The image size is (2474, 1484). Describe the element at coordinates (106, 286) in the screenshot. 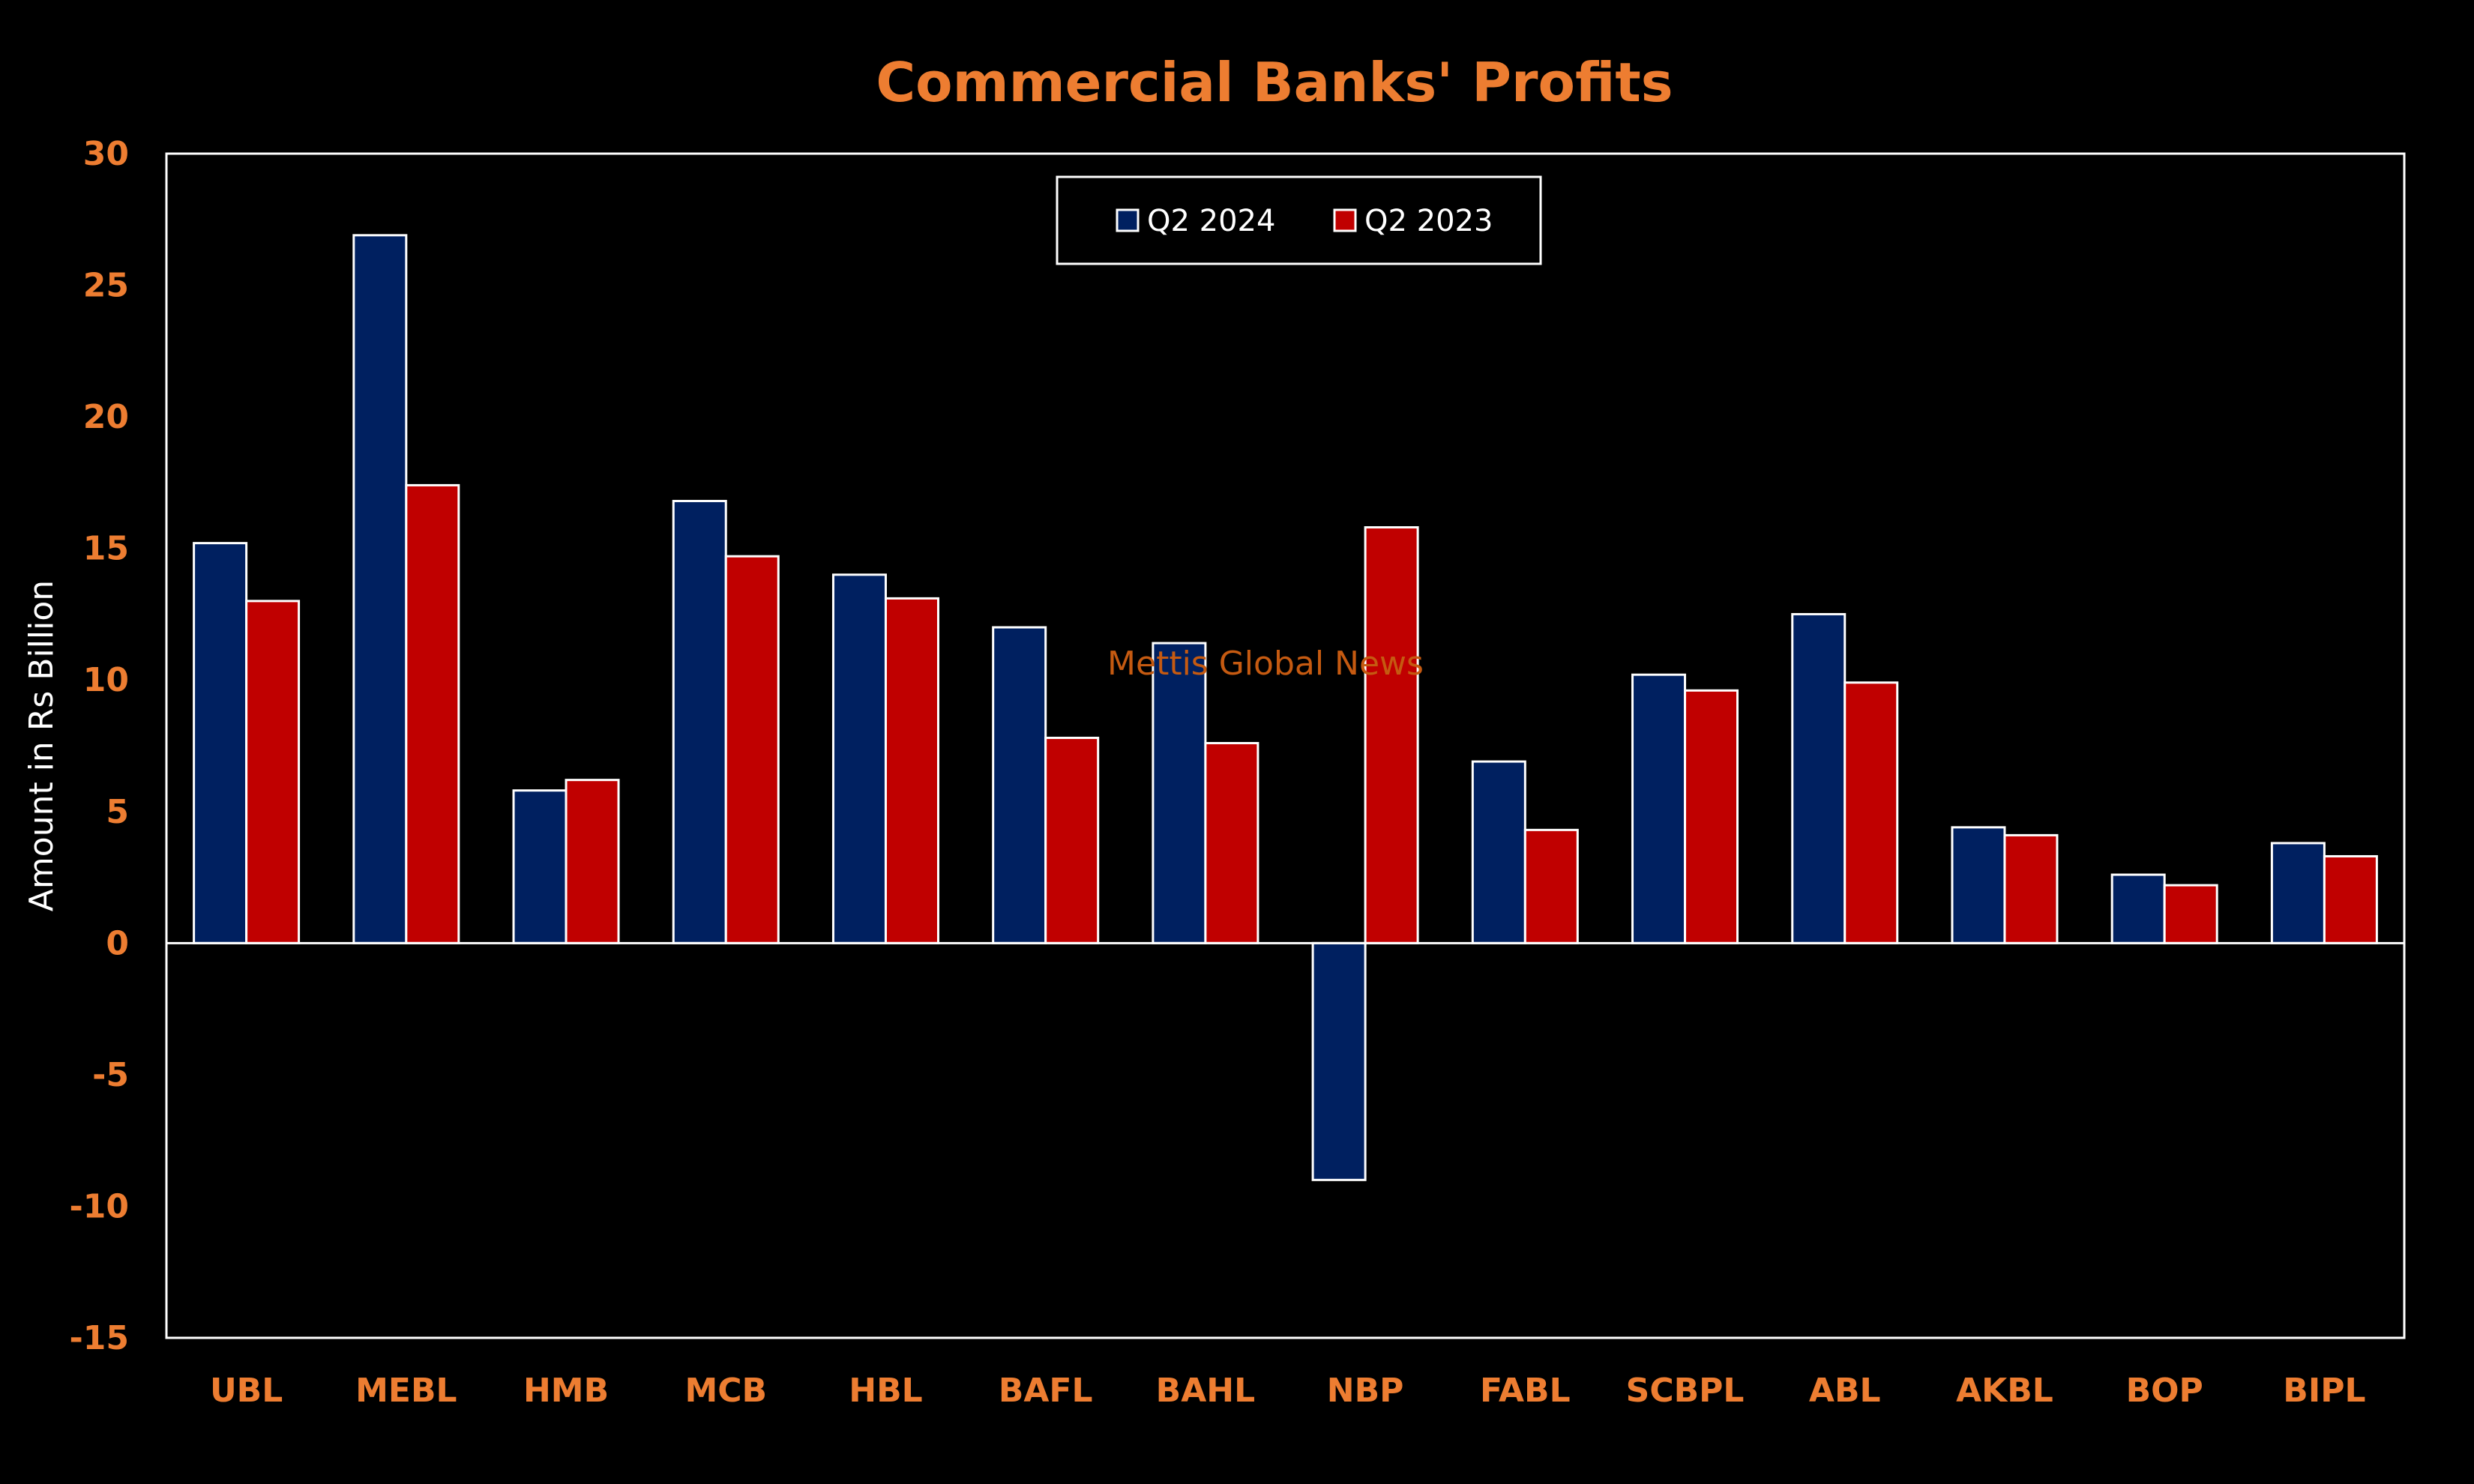

I see `y-tick-label: 25` at that location.